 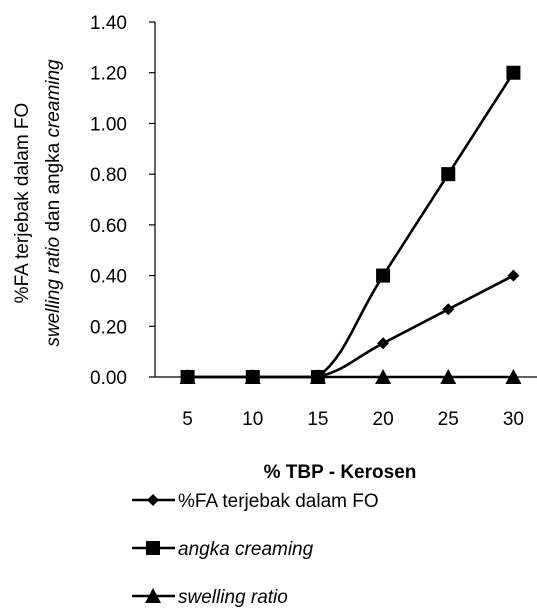 What do you see at coordinates (278, 501) in the screenshot?
I see `legend-label: %FA terjebak dalam FO` at bounding box center [278, 501].